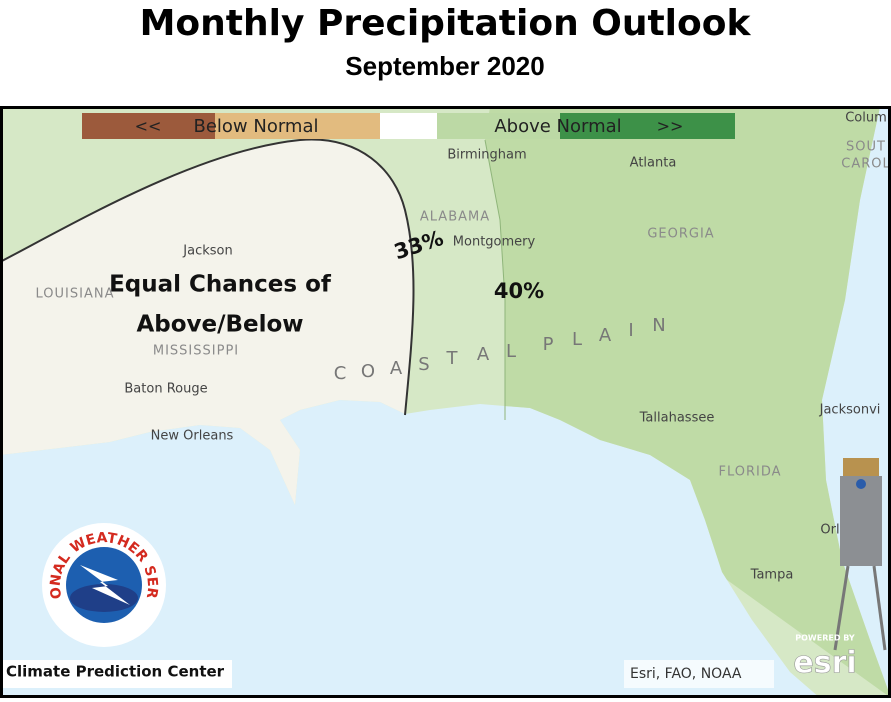 Image resolution: width=891 pixels, height=702 pixels. I want to click on place-label: Birmingham, so click(486, 155).